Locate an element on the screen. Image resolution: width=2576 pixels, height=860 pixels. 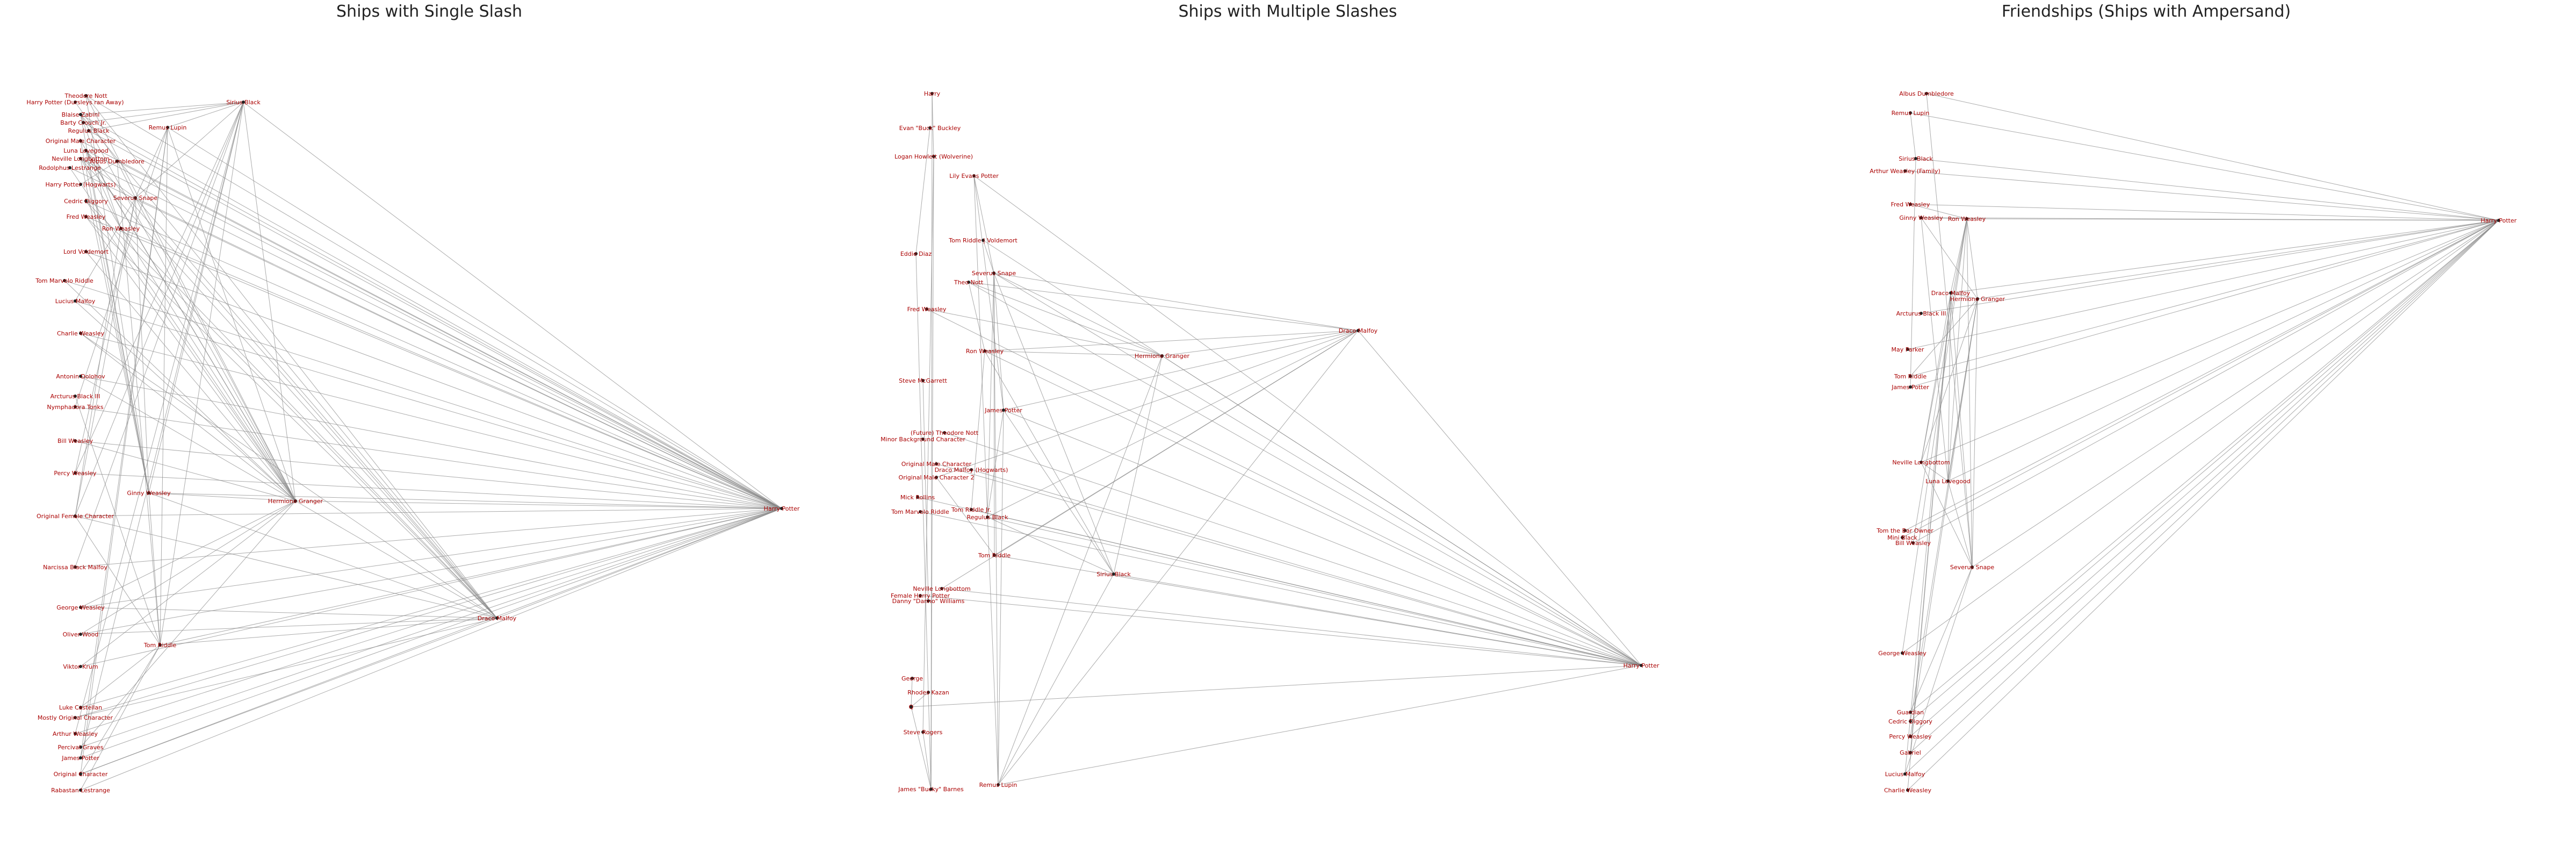
node-label: Antonin Dolohov is located at coordinates (80, 376).